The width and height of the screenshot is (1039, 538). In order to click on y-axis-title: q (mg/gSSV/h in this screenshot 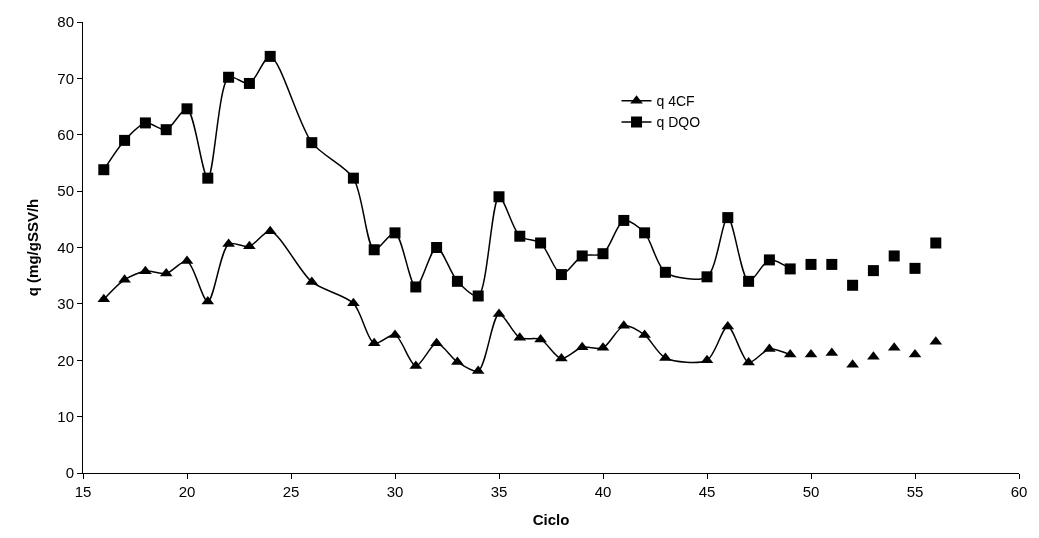, I will do `click(32, 247)`.